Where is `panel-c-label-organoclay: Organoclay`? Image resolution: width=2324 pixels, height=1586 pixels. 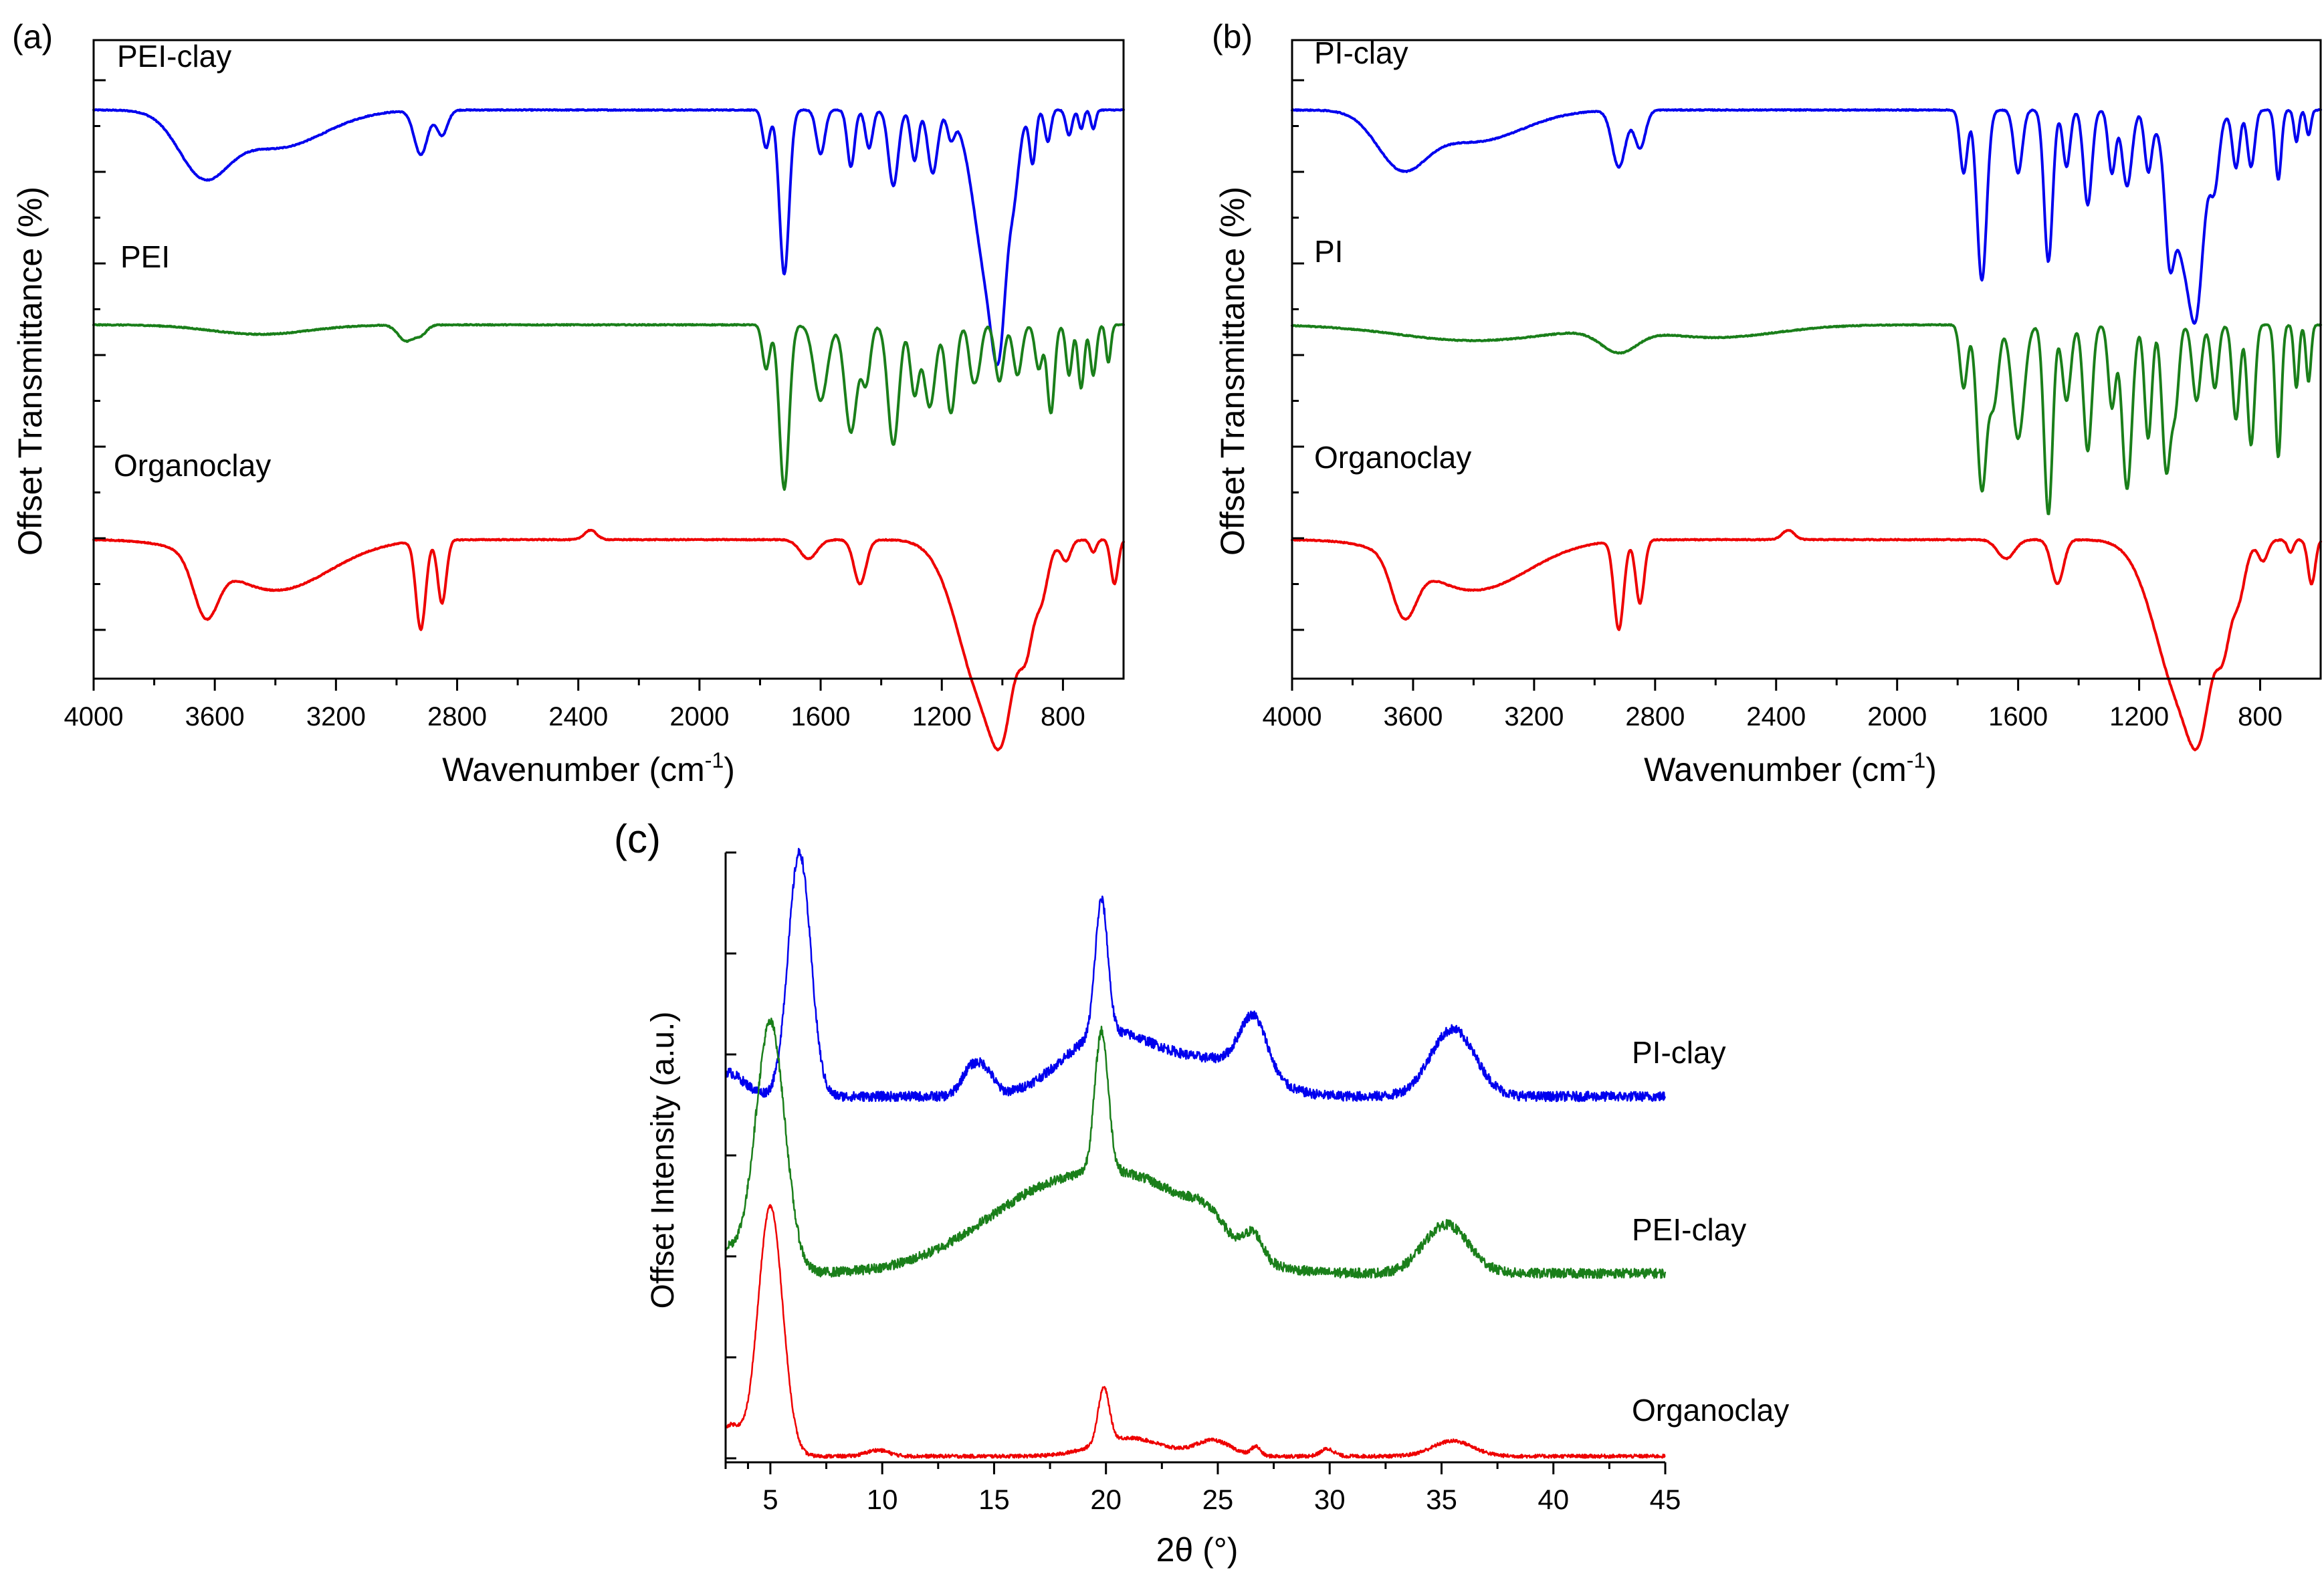 panel-c-label-organoclay: Organoclay is located at coordinates (1710, 1411).